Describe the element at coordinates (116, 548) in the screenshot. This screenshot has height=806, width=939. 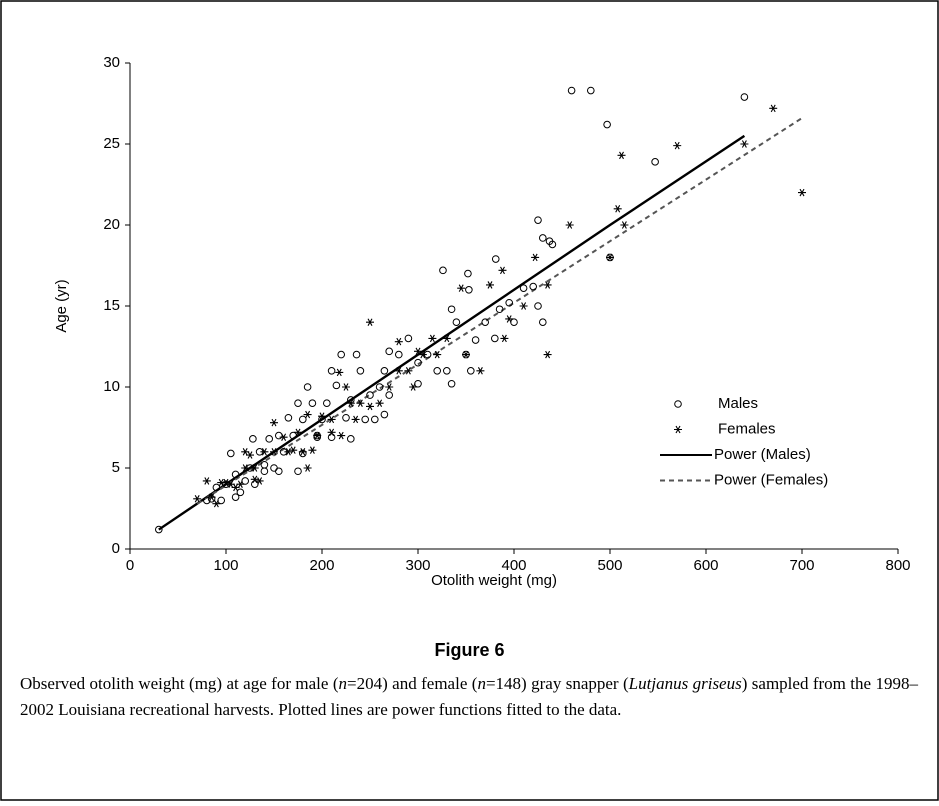
I see `y-tick-label: 0` at that location.